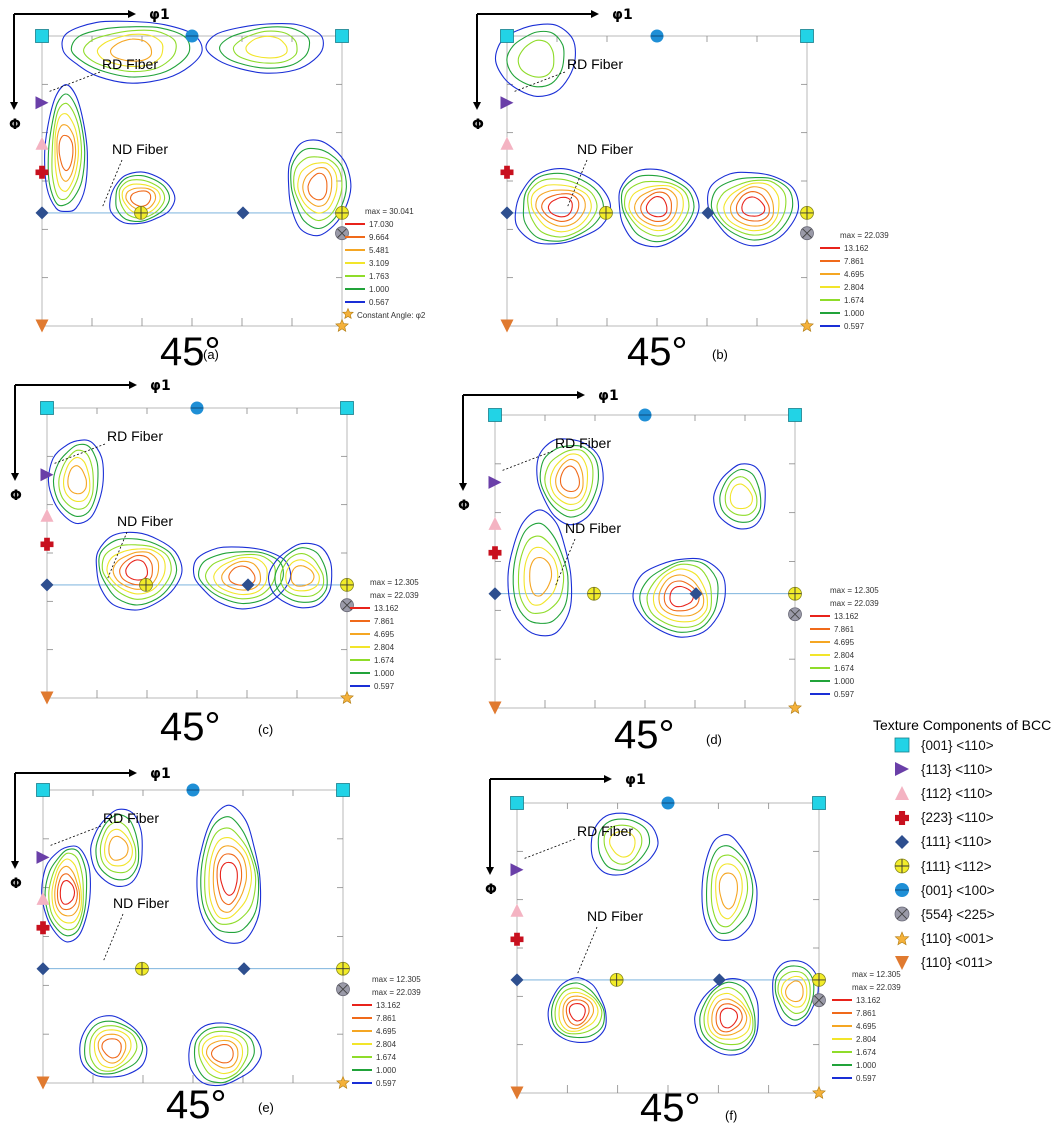  I want to click on legend-level: 0.597, so click(384, 686).